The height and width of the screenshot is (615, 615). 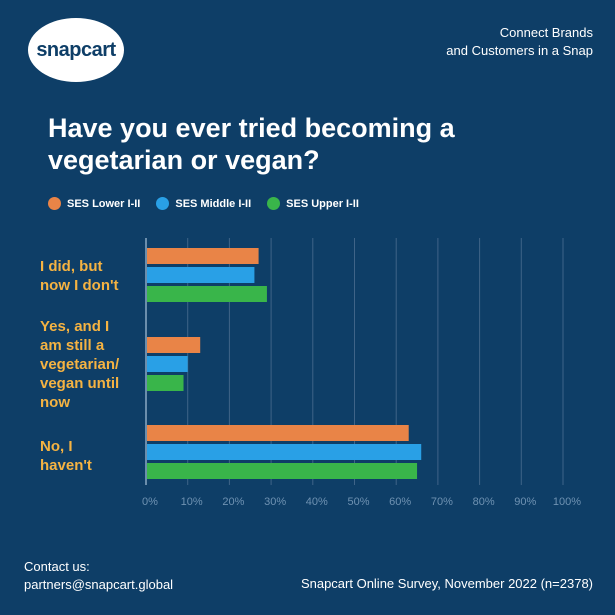 I want to click on legend-item-middle: SES Middle I-II, so click(x=203, y=203).